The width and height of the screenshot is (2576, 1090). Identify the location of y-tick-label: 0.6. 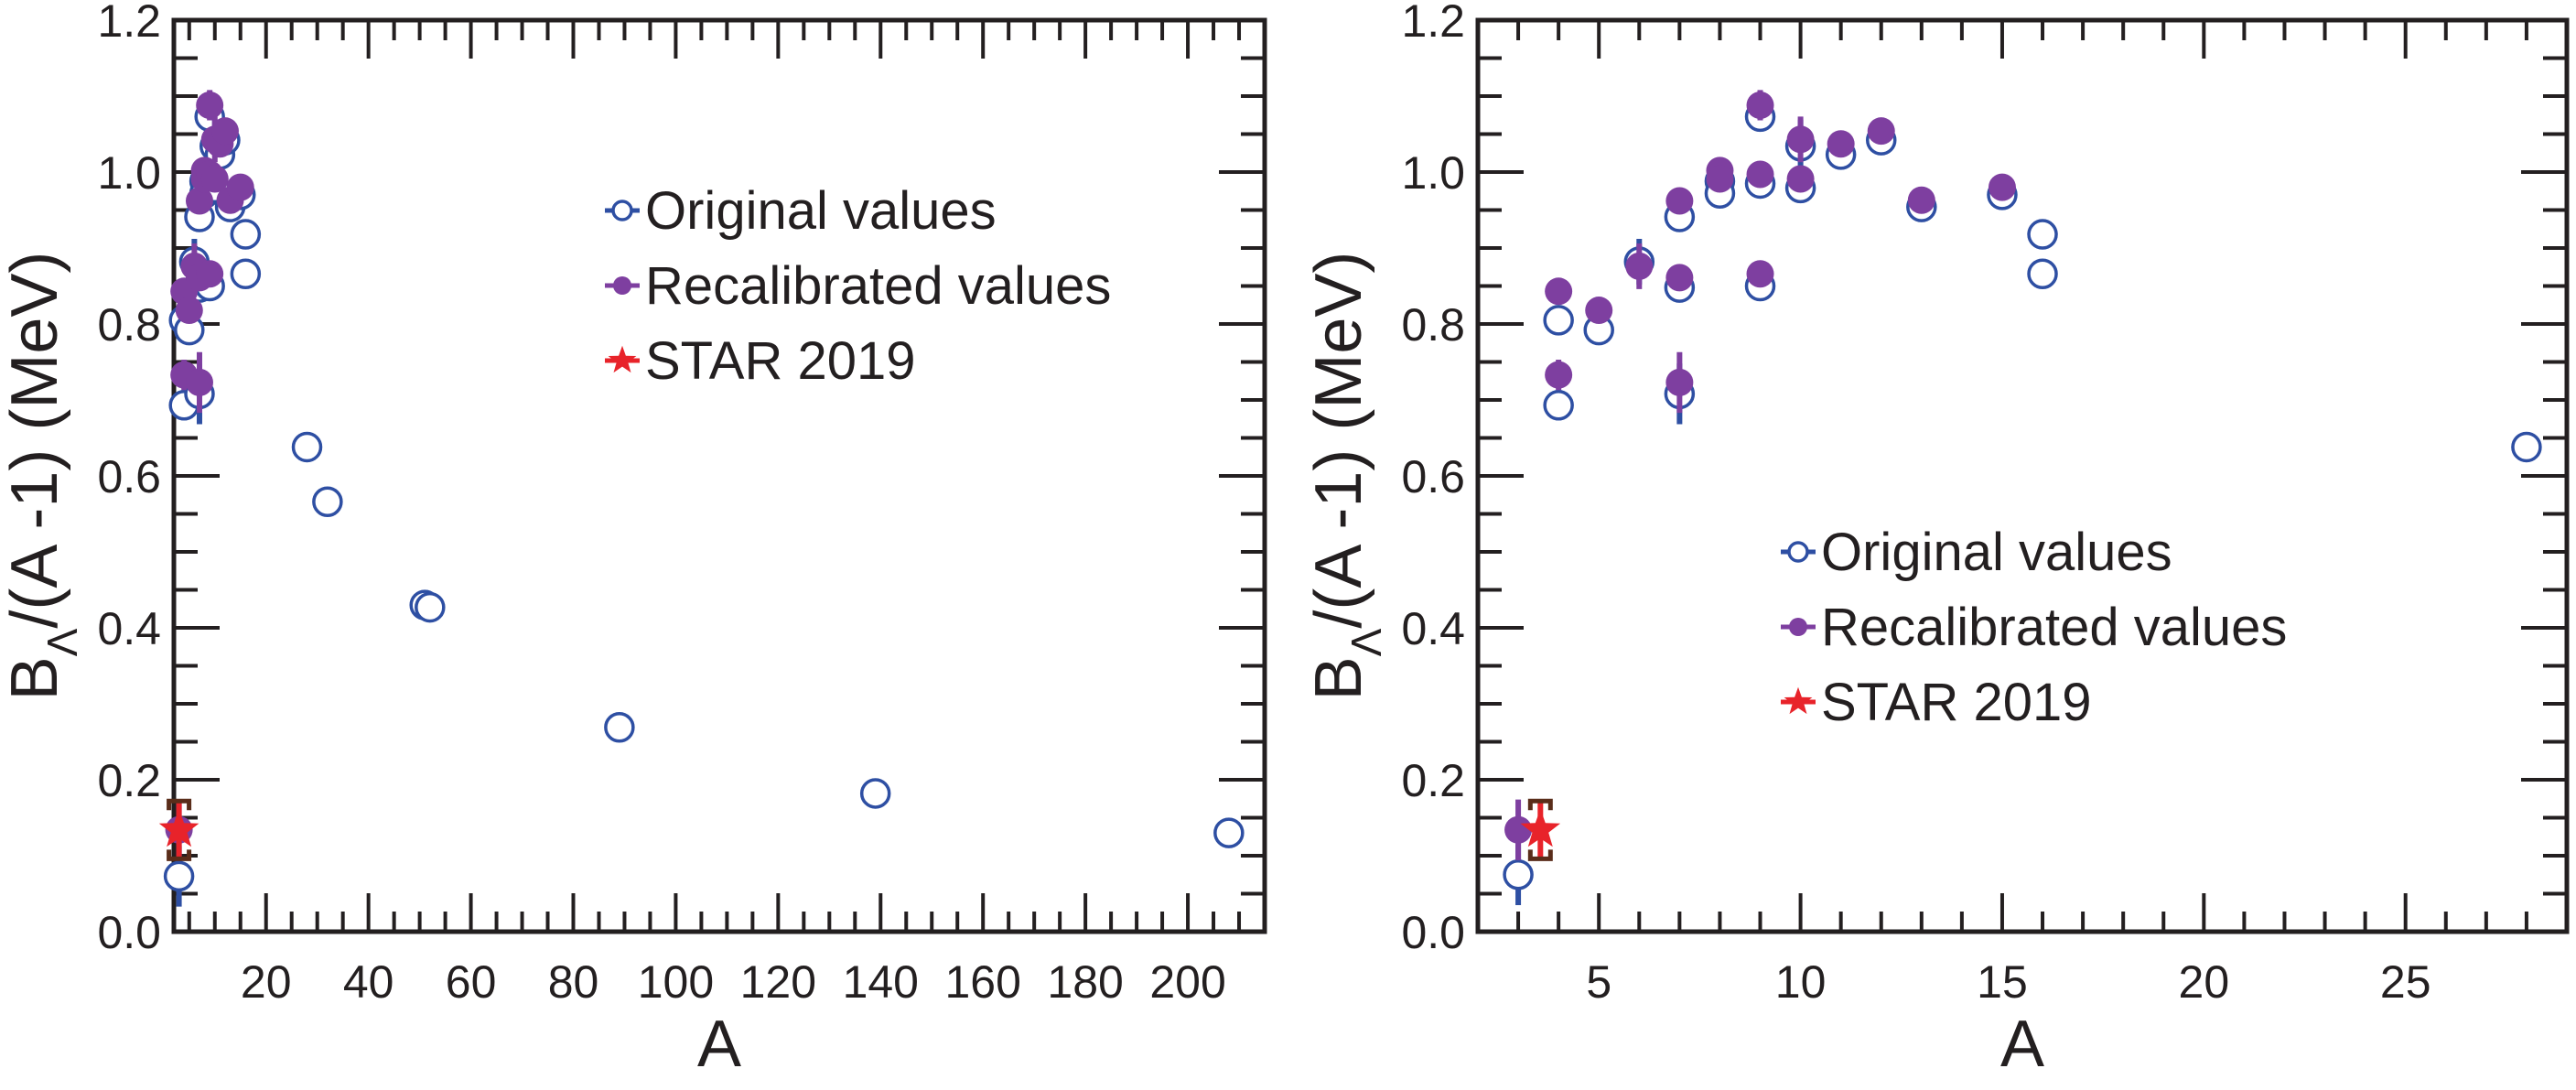
(1433, 477).